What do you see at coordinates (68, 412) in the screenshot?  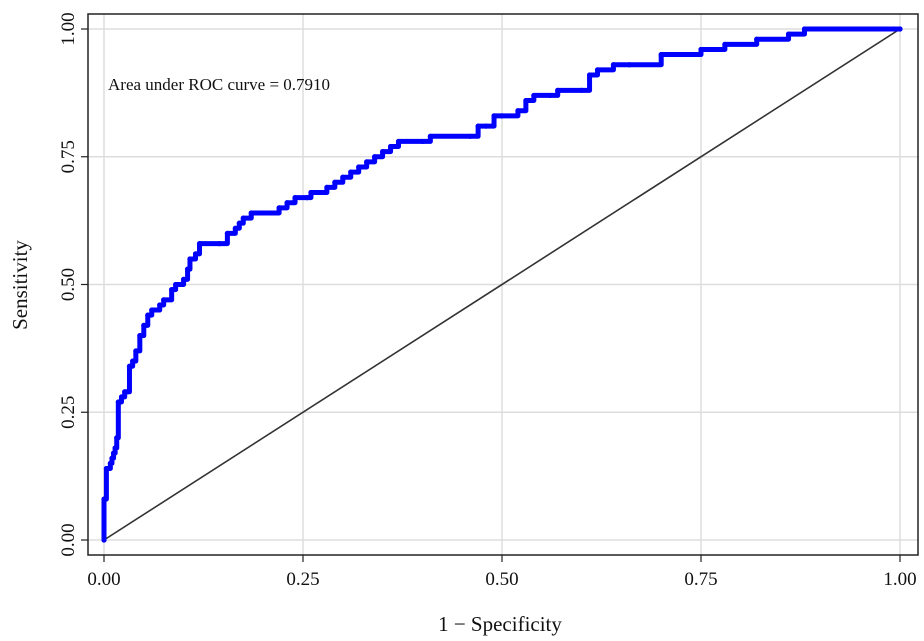 I see `y-tick-label: 0.25` at bounding box center [68, 412].